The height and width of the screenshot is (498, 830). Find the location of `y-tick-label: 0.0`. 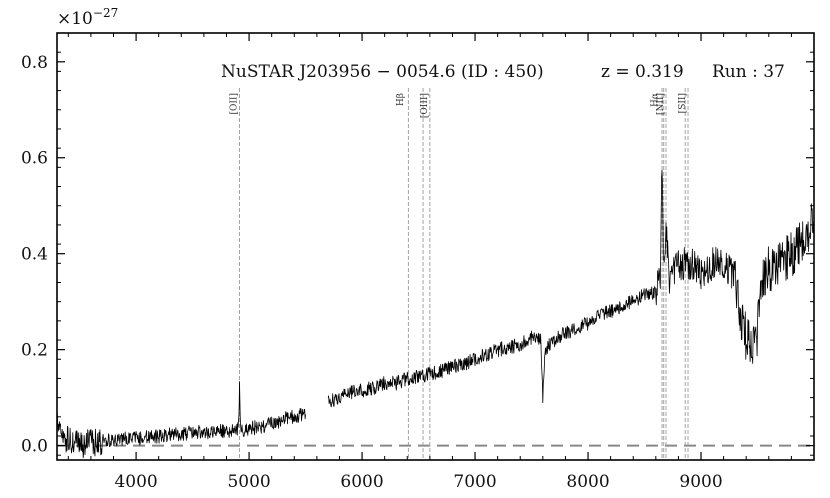

y-tick-label: 0.0 is located at coordinates (34, 447).